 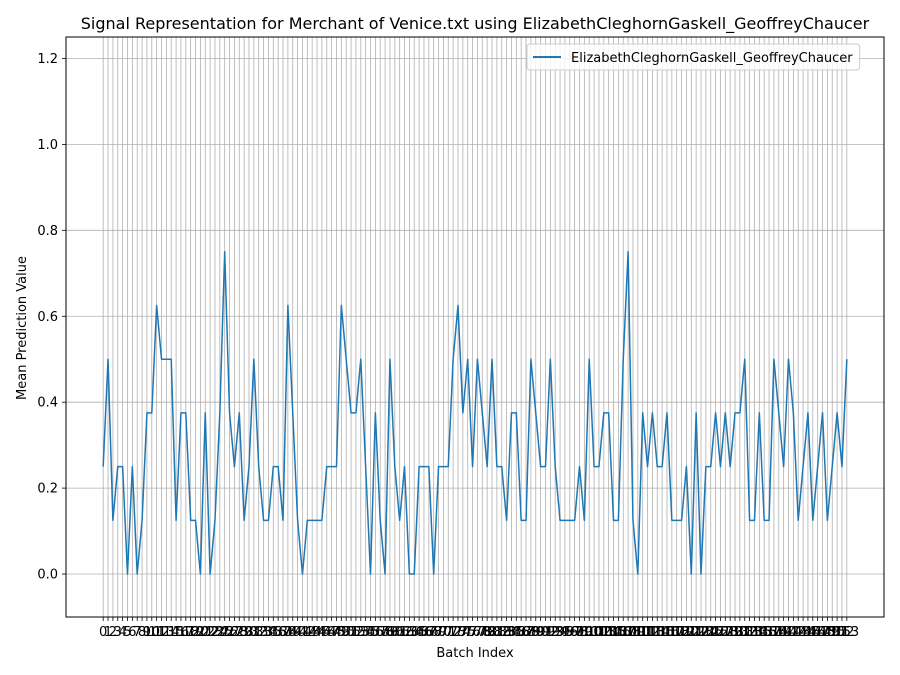 What do you see at coordinates (438, 632) in the screenshot?
I see `x-tick-label: 69` at bounding box center [438, 632].